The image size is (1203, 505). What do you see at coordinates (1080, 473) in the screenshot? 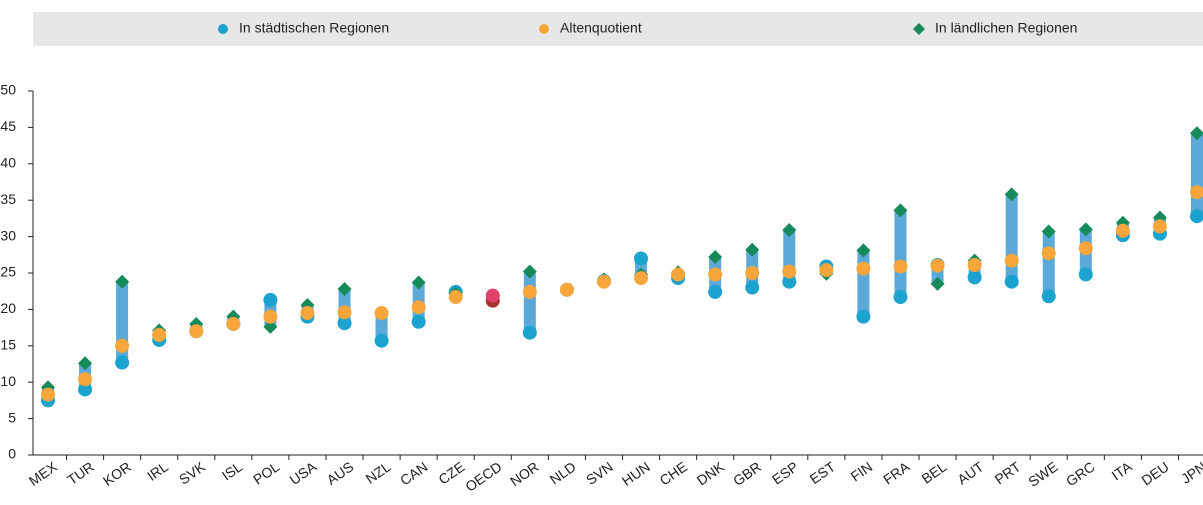
I see `x-tick-label: GRC` at bounding box center [1080, 473].